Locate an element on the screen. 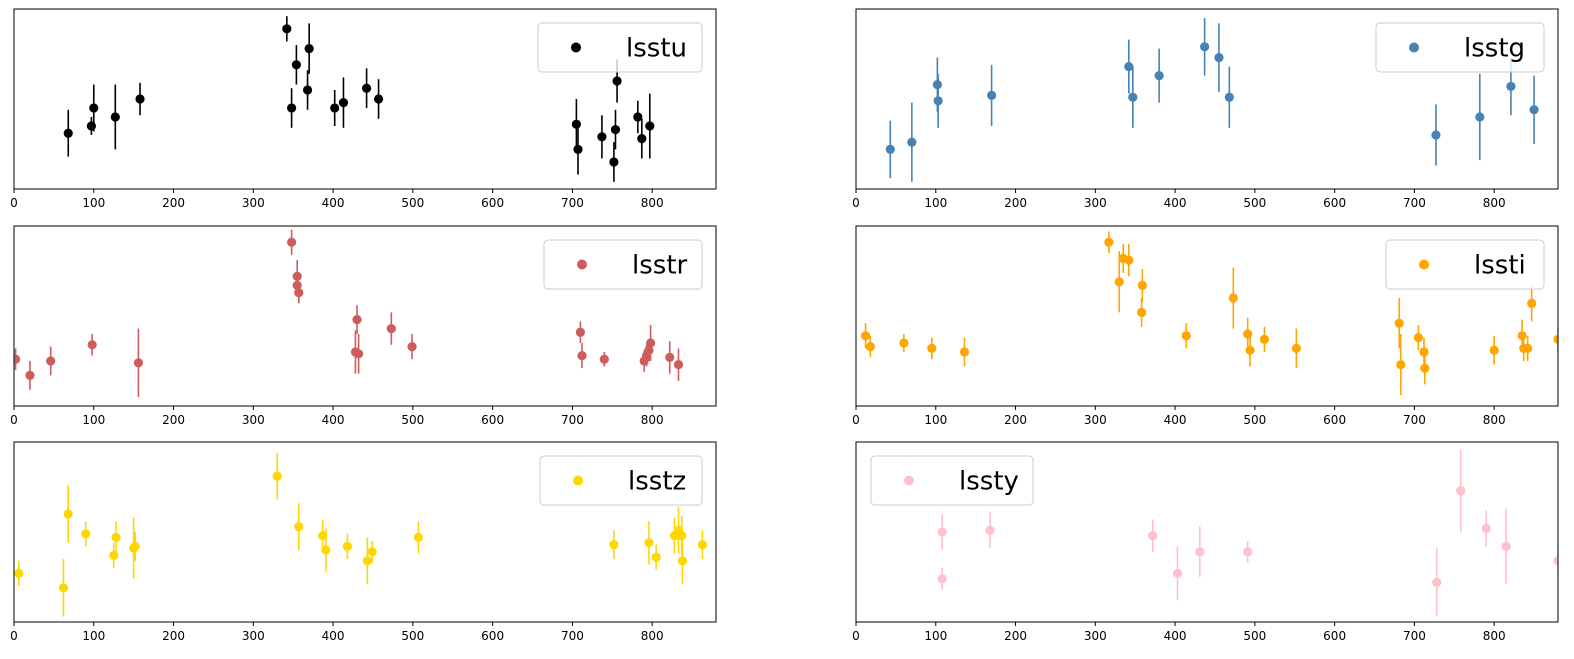  legend-label: lsstu is located at coordinates (656, 49).